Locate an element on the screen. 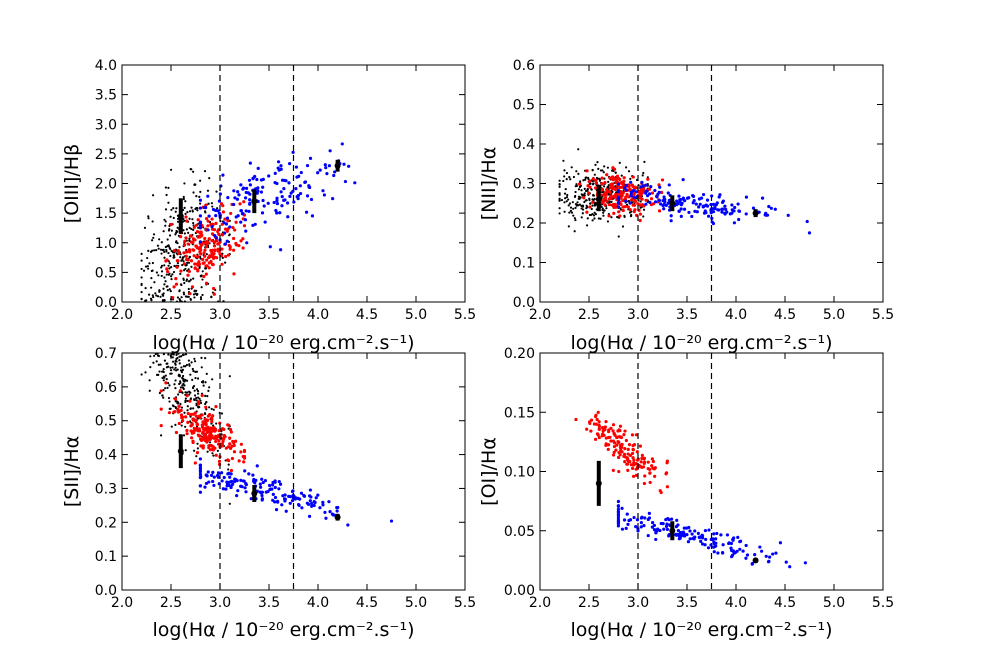  y-axis-label: [OIII]/Hβ is located at coordinates (72, 183).